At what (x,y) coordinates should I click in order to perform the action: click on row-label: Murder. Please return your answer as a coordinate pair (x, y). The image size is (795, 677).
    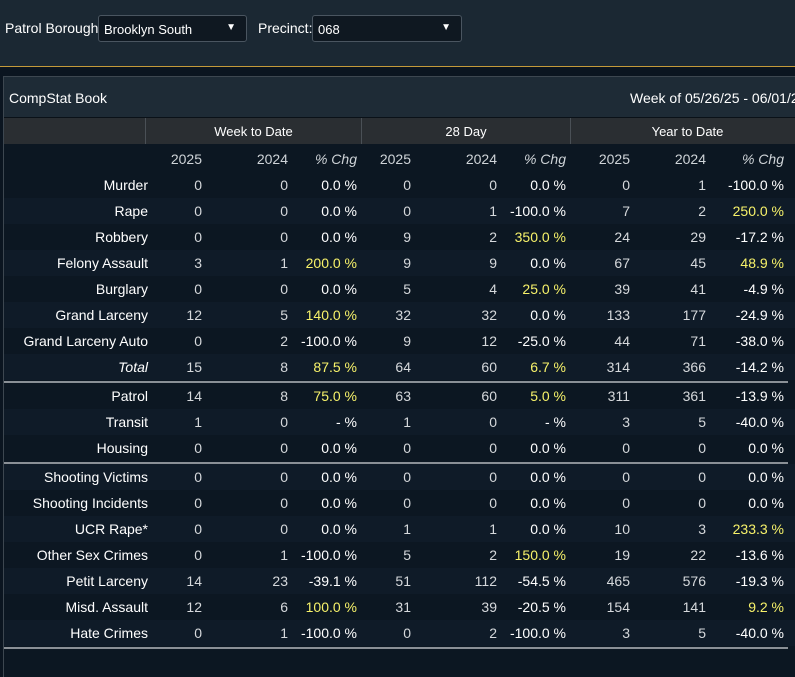
    Looking at the image, I should click on (125, 185).